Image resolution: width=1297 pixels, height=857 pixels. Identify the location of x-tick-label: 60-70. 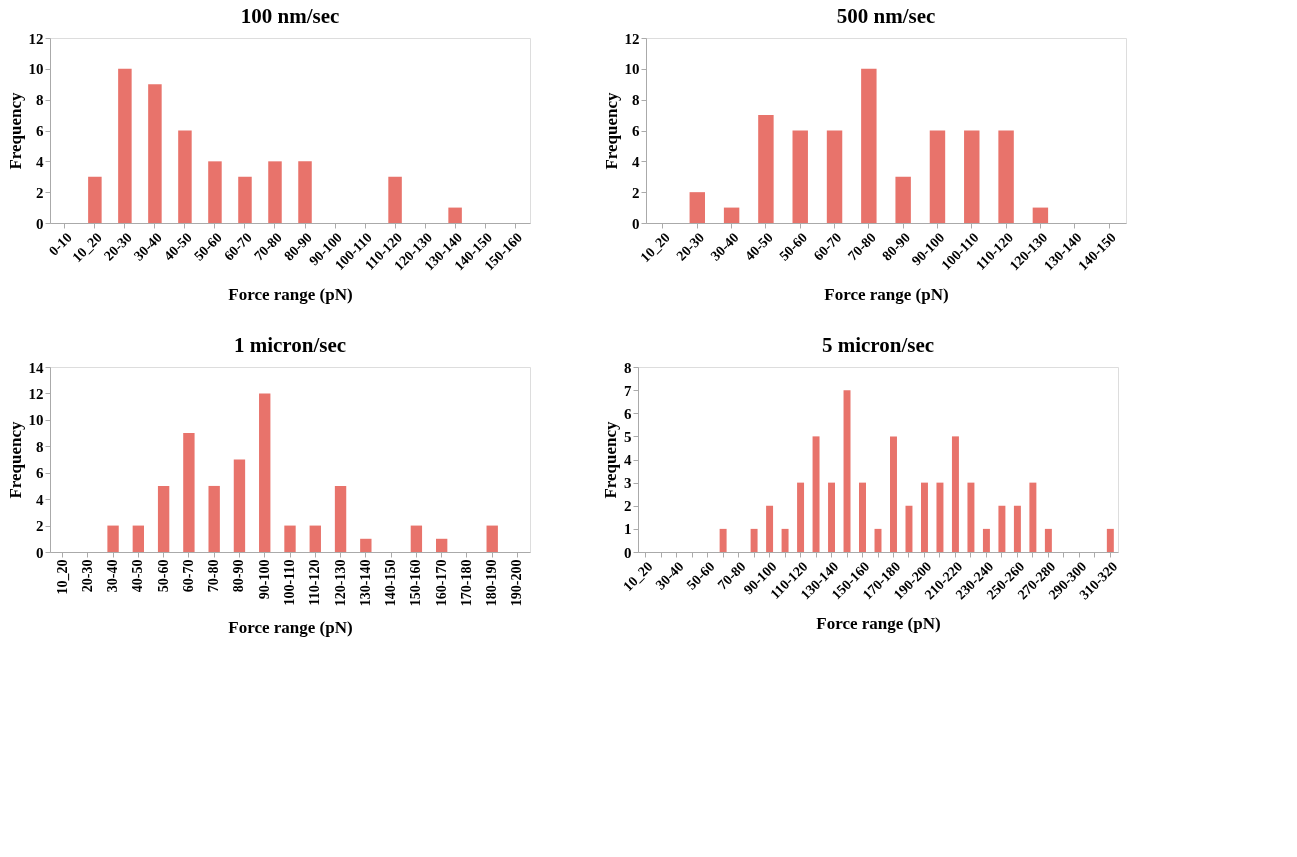
(188, 576).